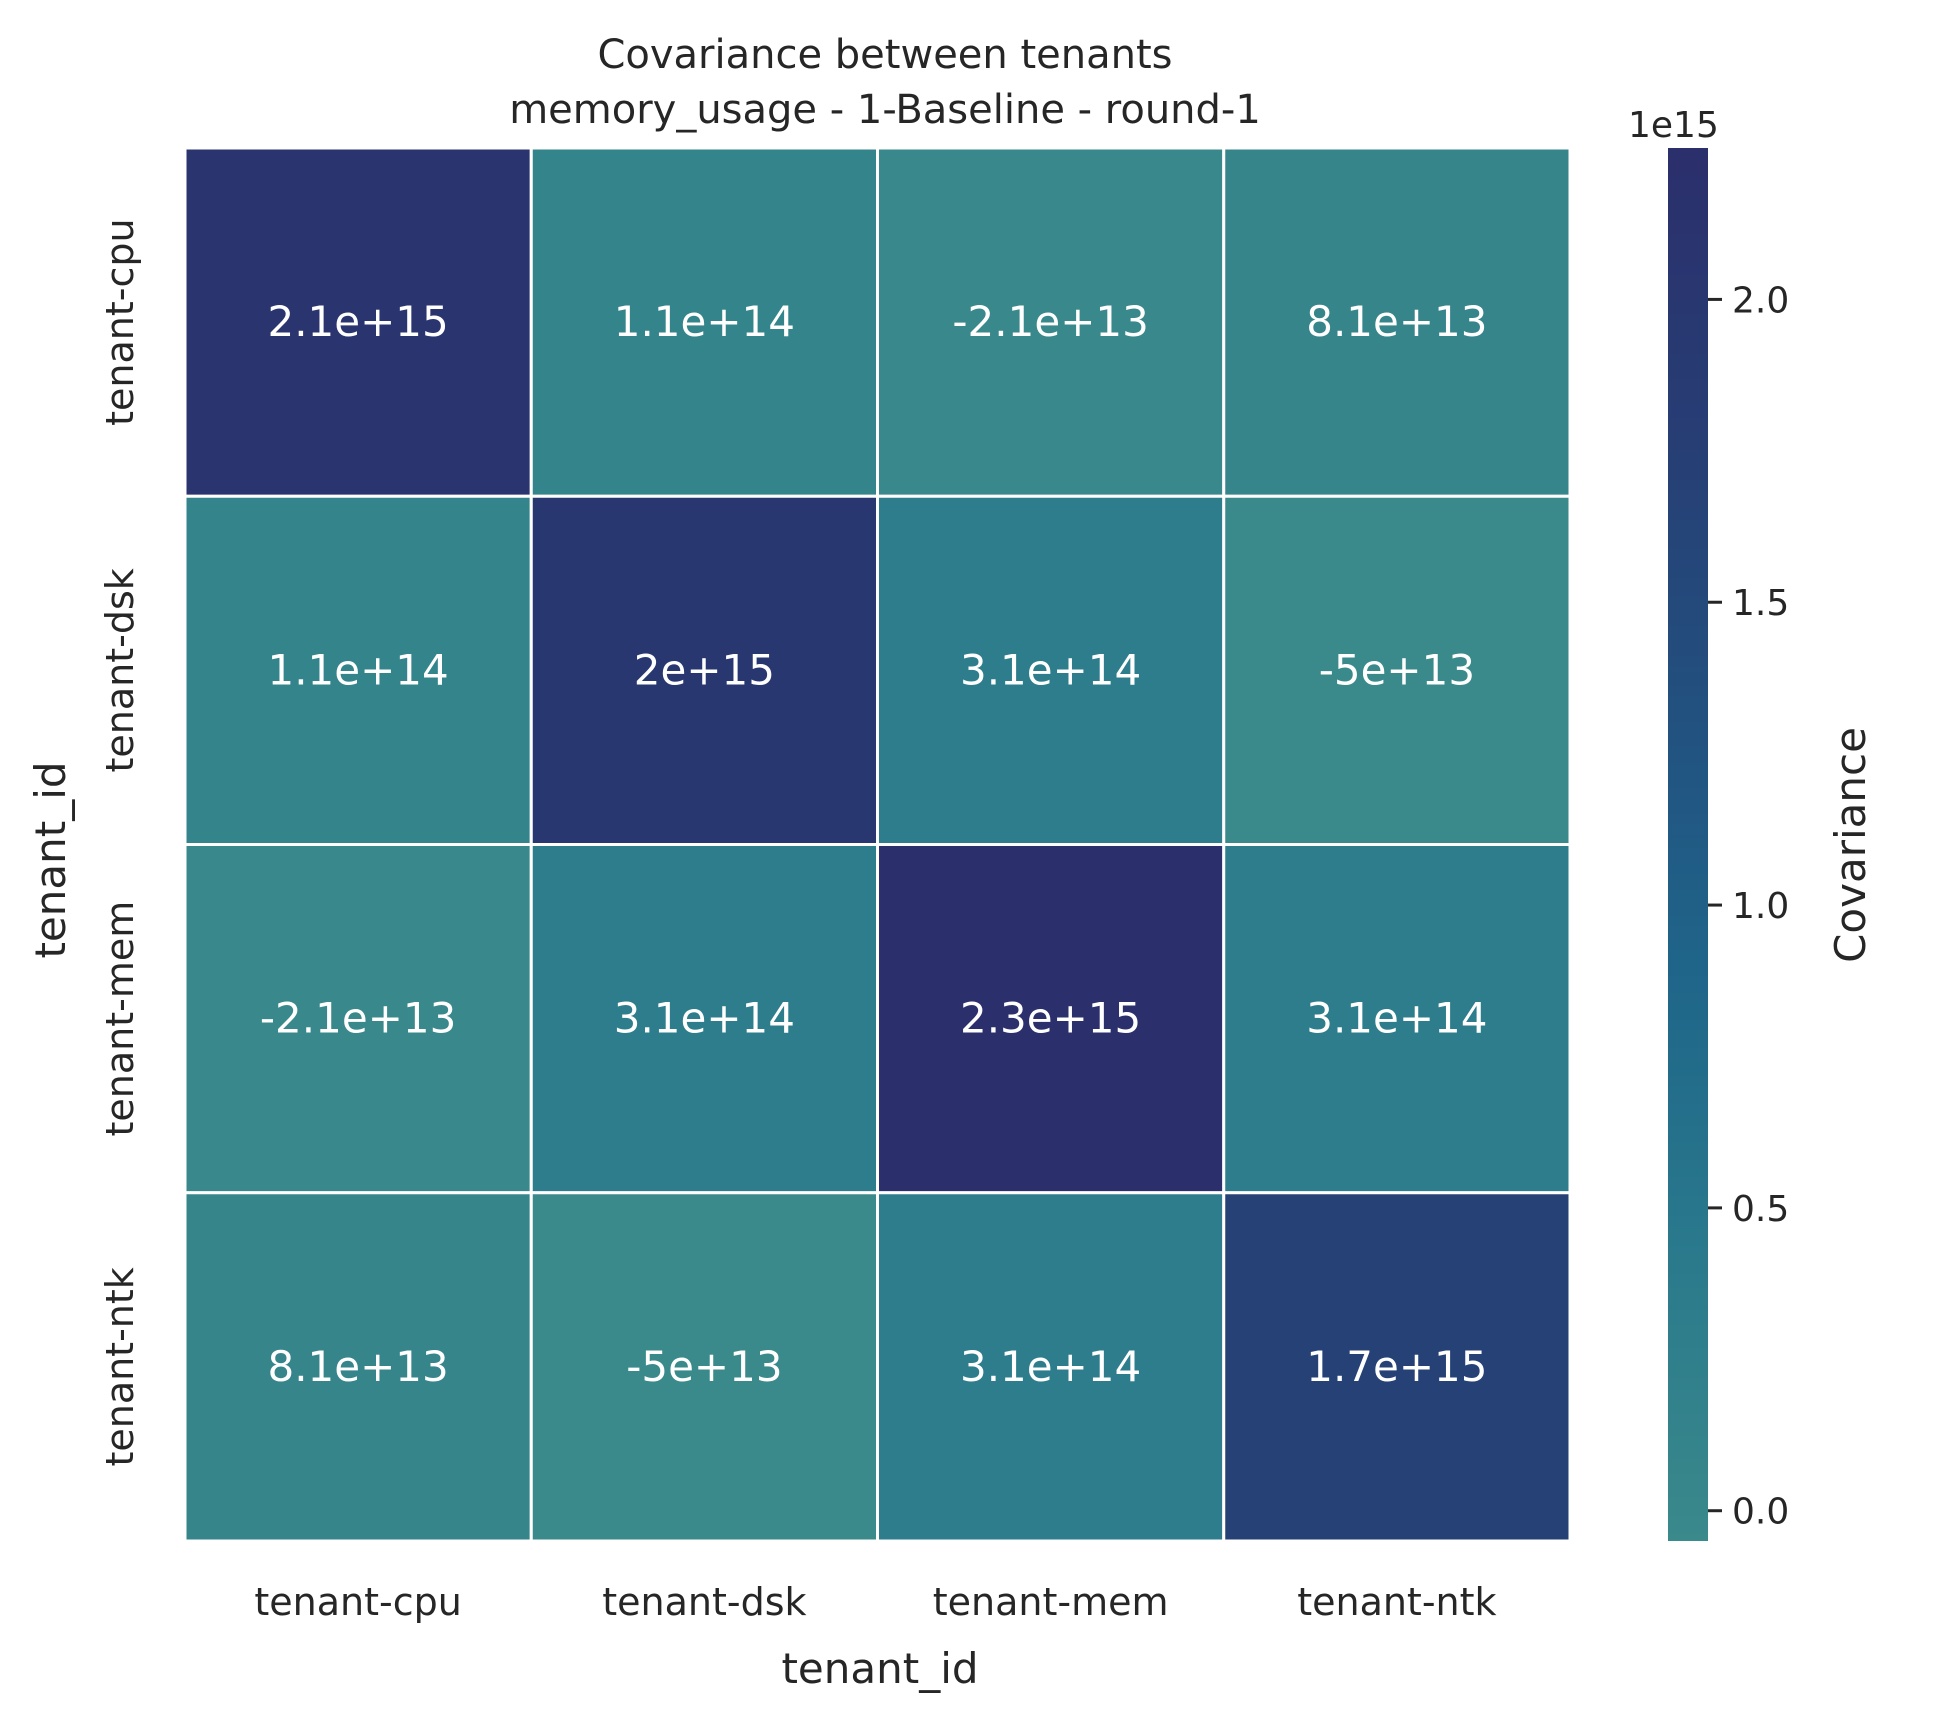 Image resolution: width=1936 pixels, height=1715 pixels. I want to click on x-tick-label-tenant-cpu: tenant-cpu, so click(357, 1602).